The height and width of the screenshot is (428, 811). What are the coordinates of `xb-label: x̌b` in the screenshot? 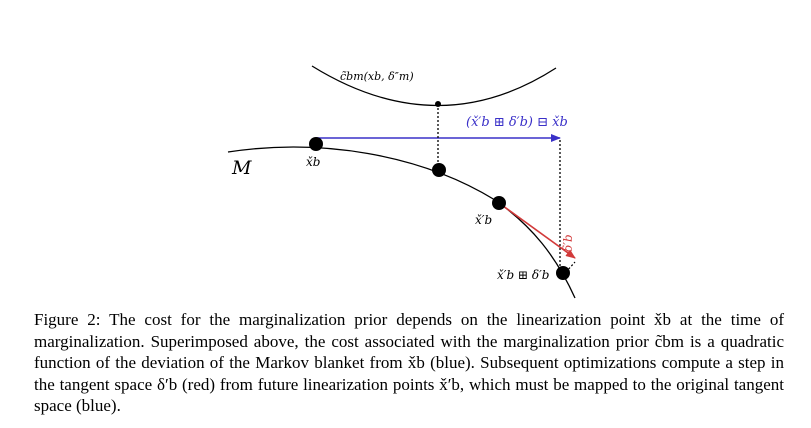 It's located at (313, 162).